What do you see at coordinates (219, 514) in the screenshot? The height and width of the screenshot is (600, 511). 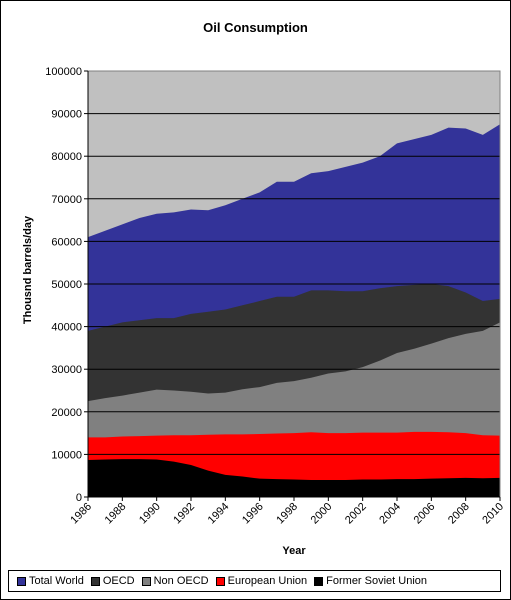 I see `x-tick-label: 1994` at bounding box center [219, 514].